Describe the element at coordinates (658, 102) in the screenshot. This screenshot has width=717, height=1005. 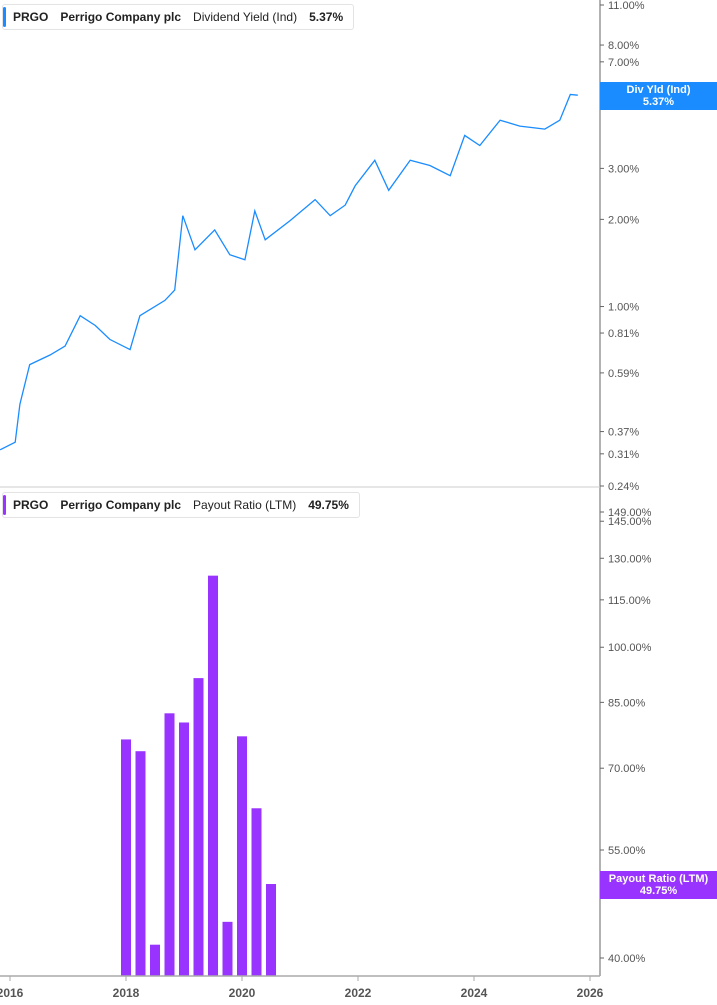
I see `tag-value: 5.37%` at that location.